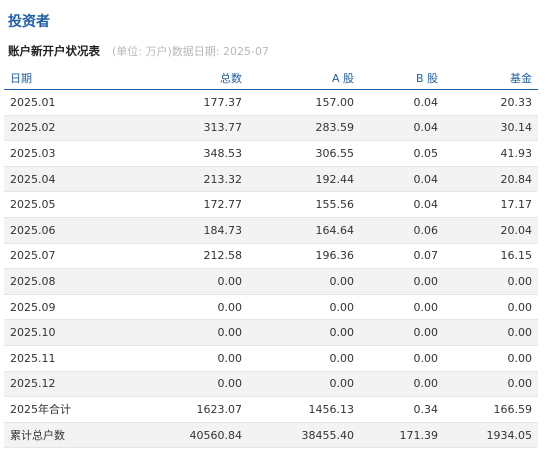  What do you see at coordinates (304, 435) in the screenshot?
I see `cell-a-share: 38455.40` at bounding box center [304, 435].